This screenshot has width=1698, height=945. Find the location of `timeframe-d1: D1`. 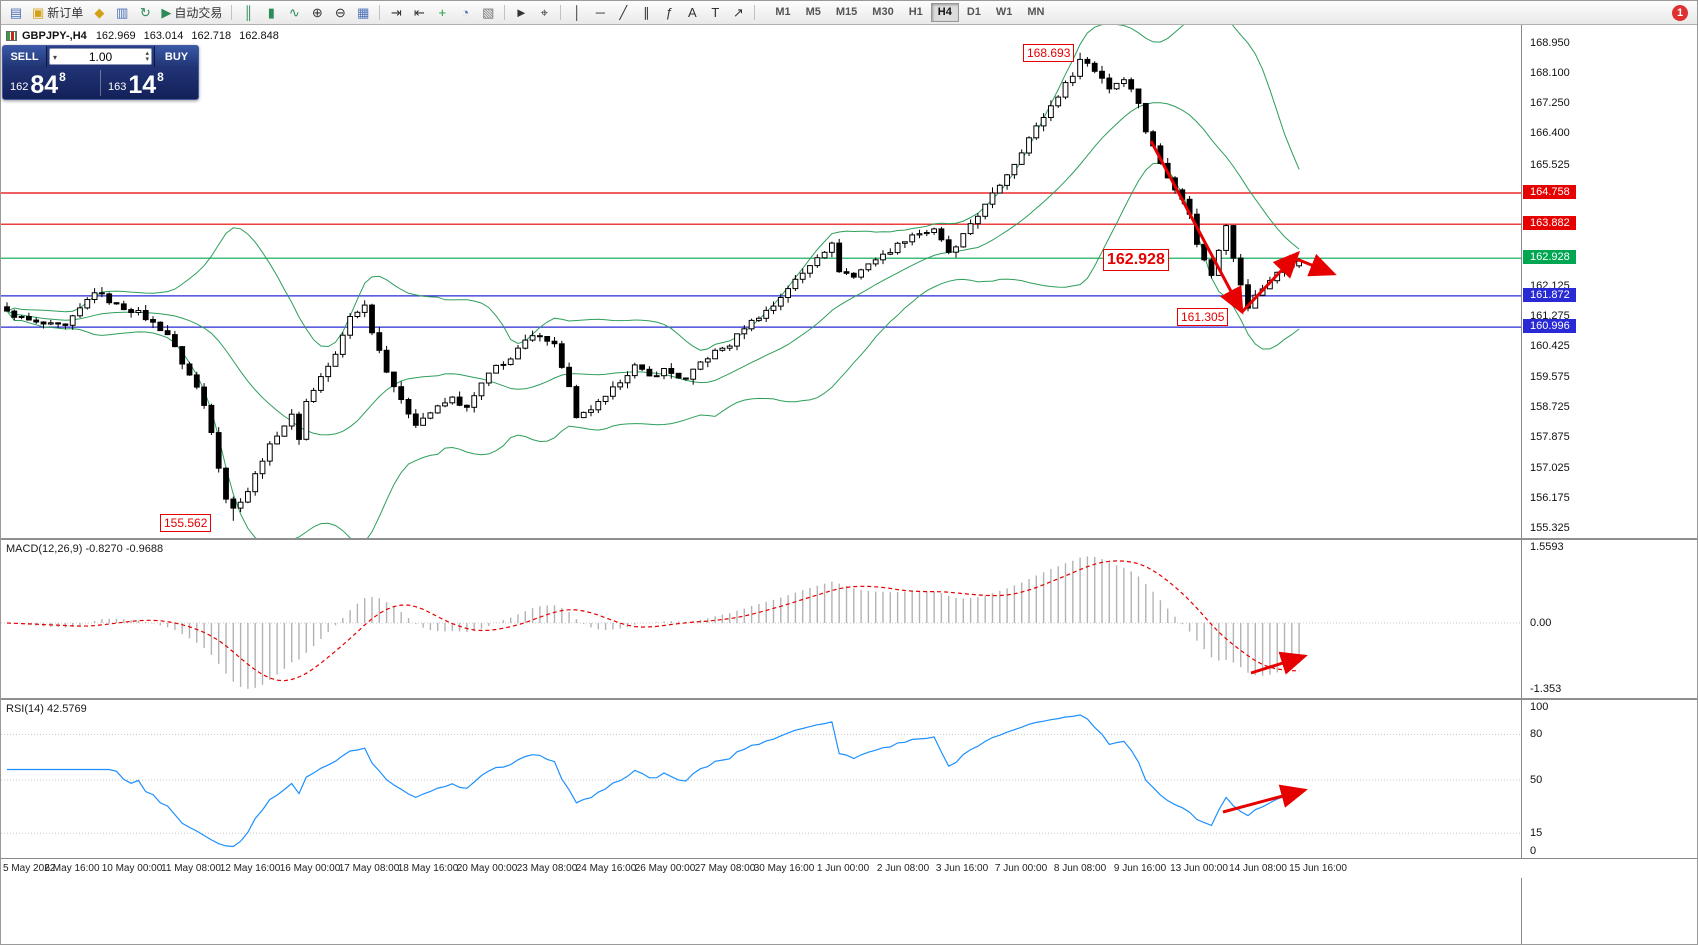

timeframe-d1: D1 is located at coordinates (974, 12).